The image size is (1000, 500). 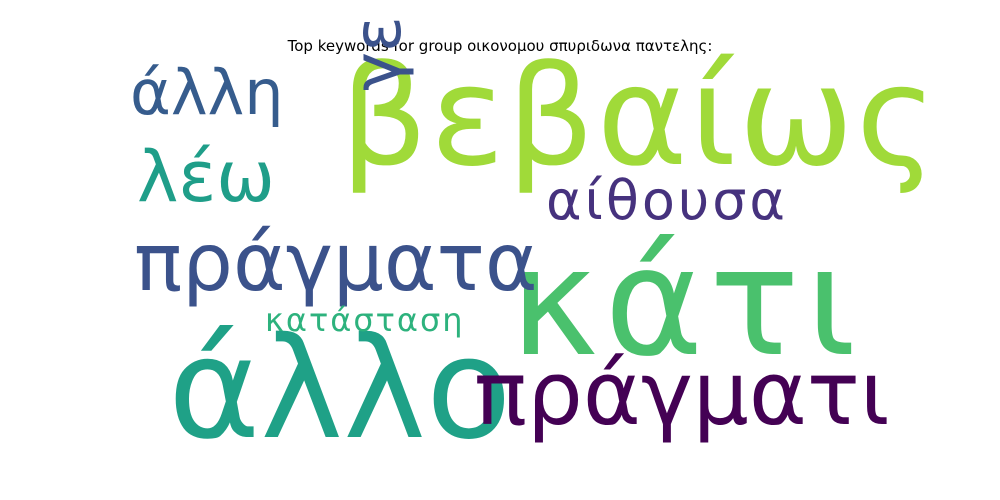 I want to click on word-aithousa: αίθουσα, so click(x=667, y=200).